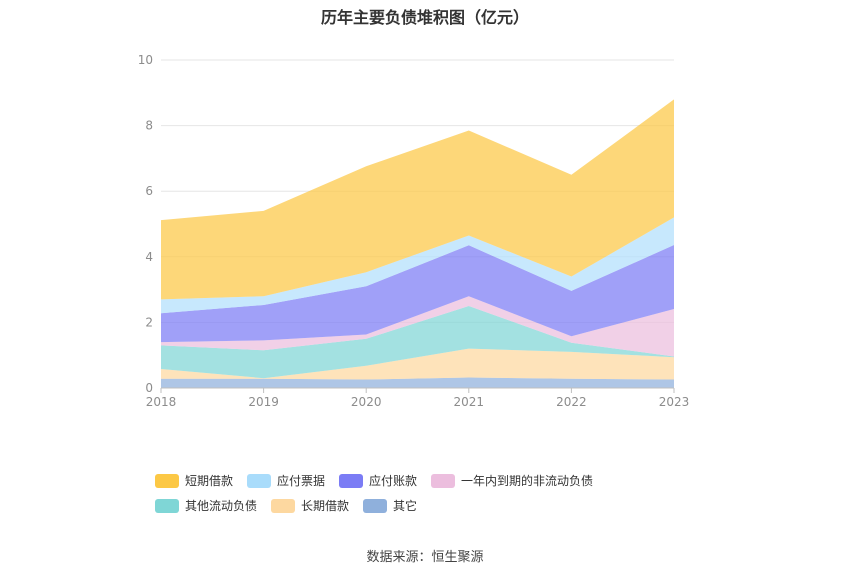 This screenshot has width=850, height=575. Describe the element at coordinates (425, 557) in the screenshot. I see `source-note: 数据来源：恒生聚源` at that location.